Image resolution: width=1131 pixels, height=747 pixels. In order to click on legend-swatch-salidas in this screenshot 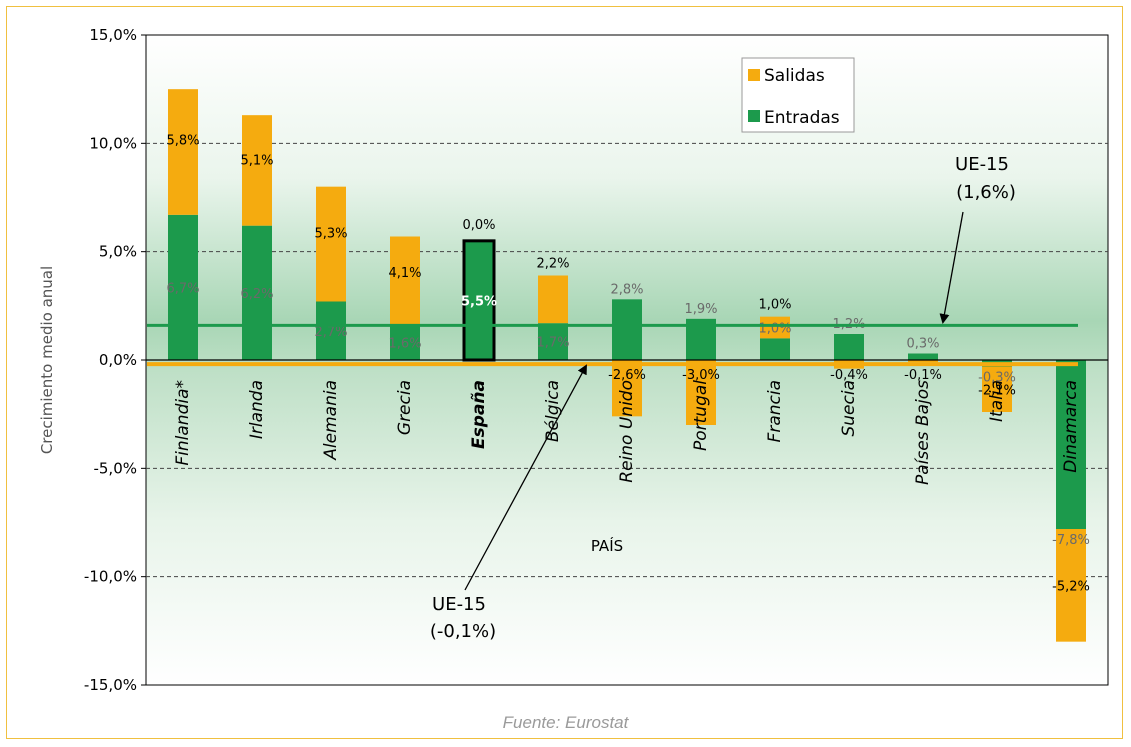, I will do `click(754, 75)`.